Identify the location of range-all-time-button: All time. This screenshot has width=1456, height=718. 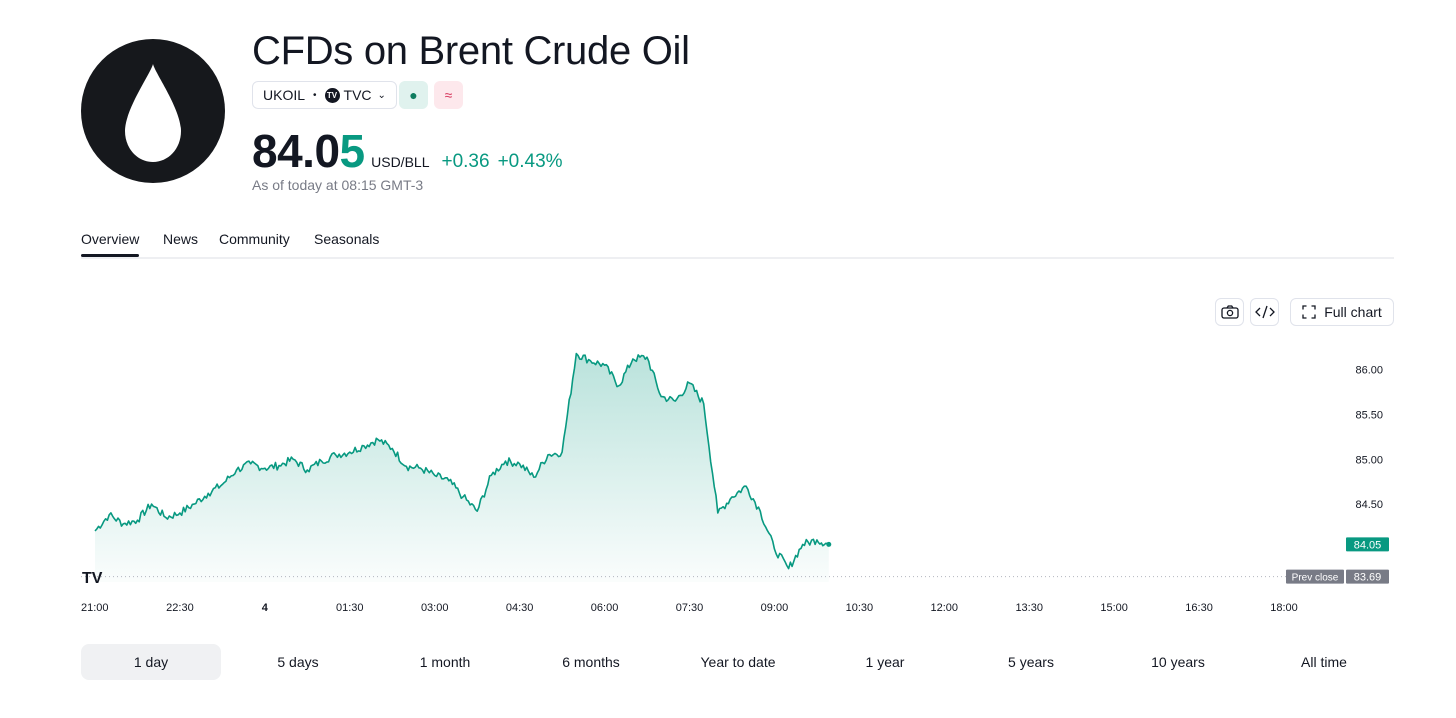
(1324, 662).